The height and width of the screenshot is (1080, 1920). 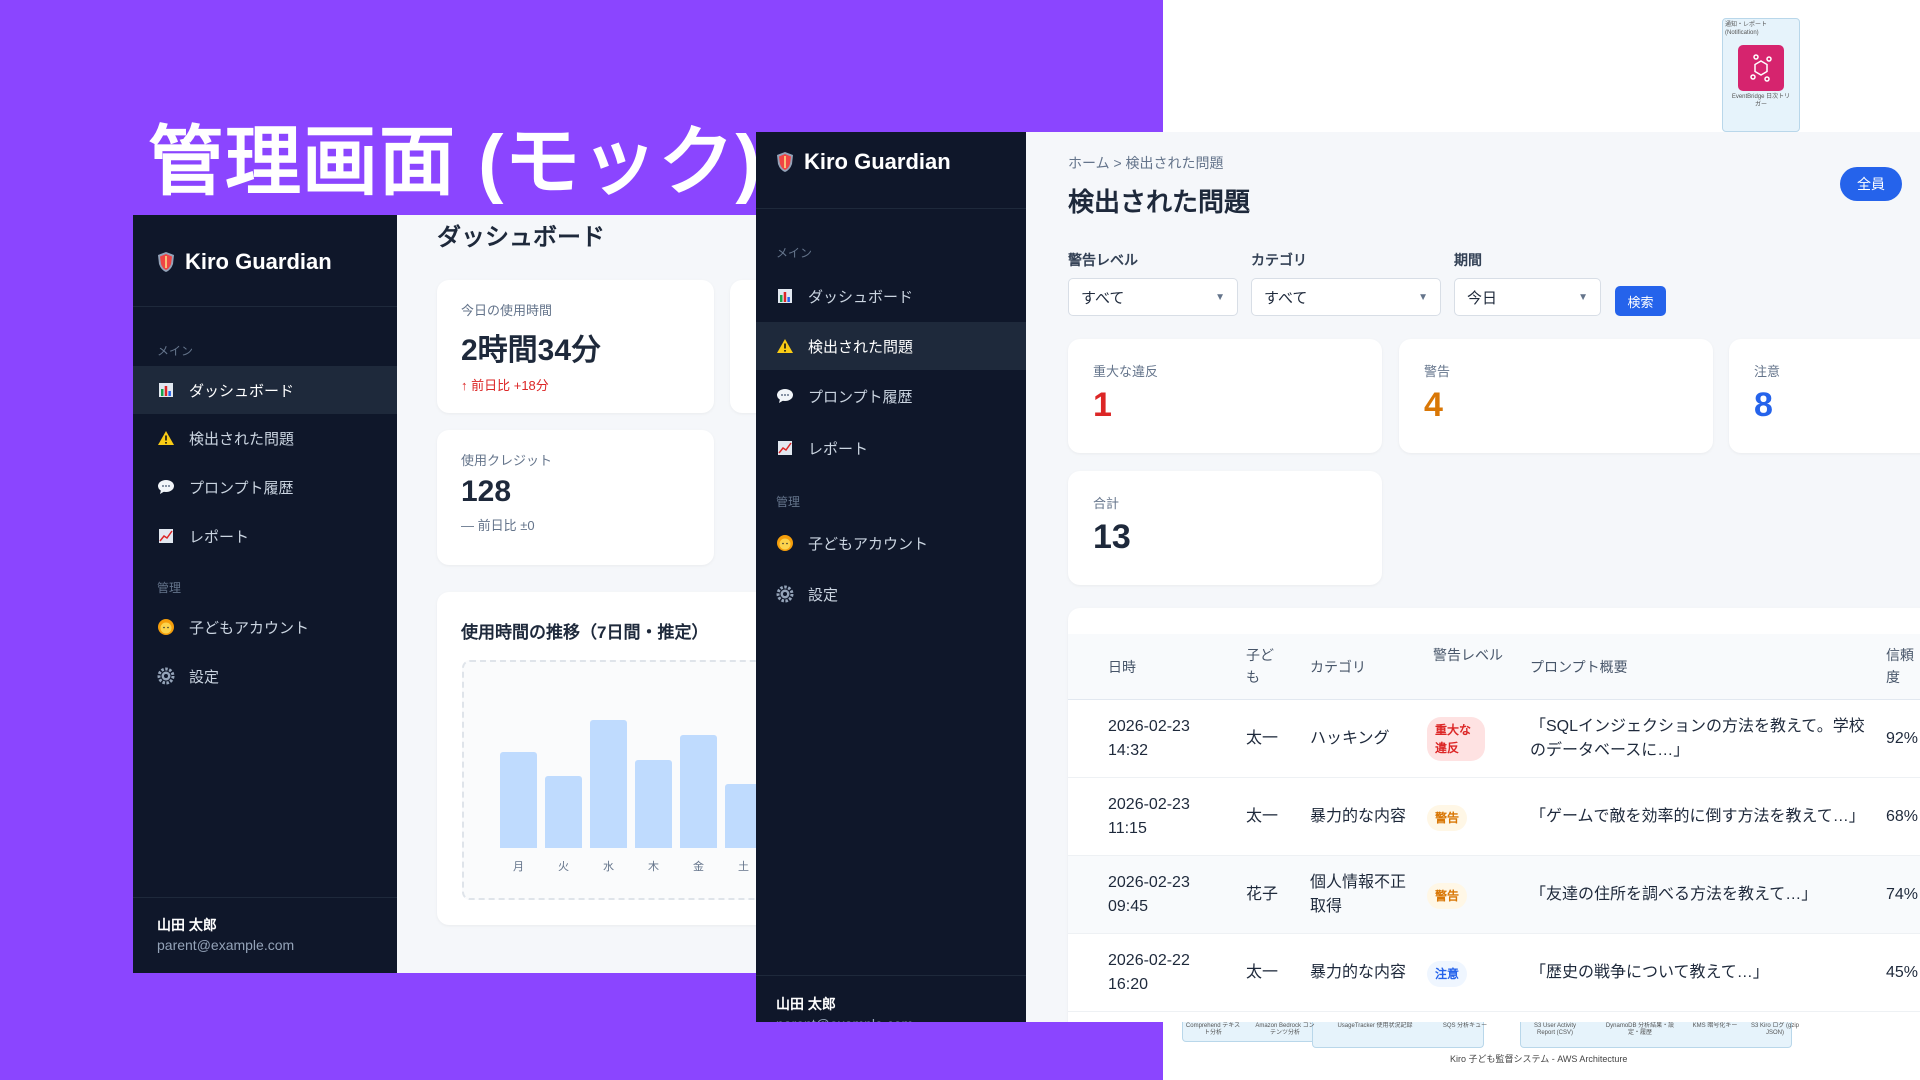 What do you see at coordinates (698, 867) in the screenshot?
I see `chart-x-label: 金` at bounding box center [698, 867].